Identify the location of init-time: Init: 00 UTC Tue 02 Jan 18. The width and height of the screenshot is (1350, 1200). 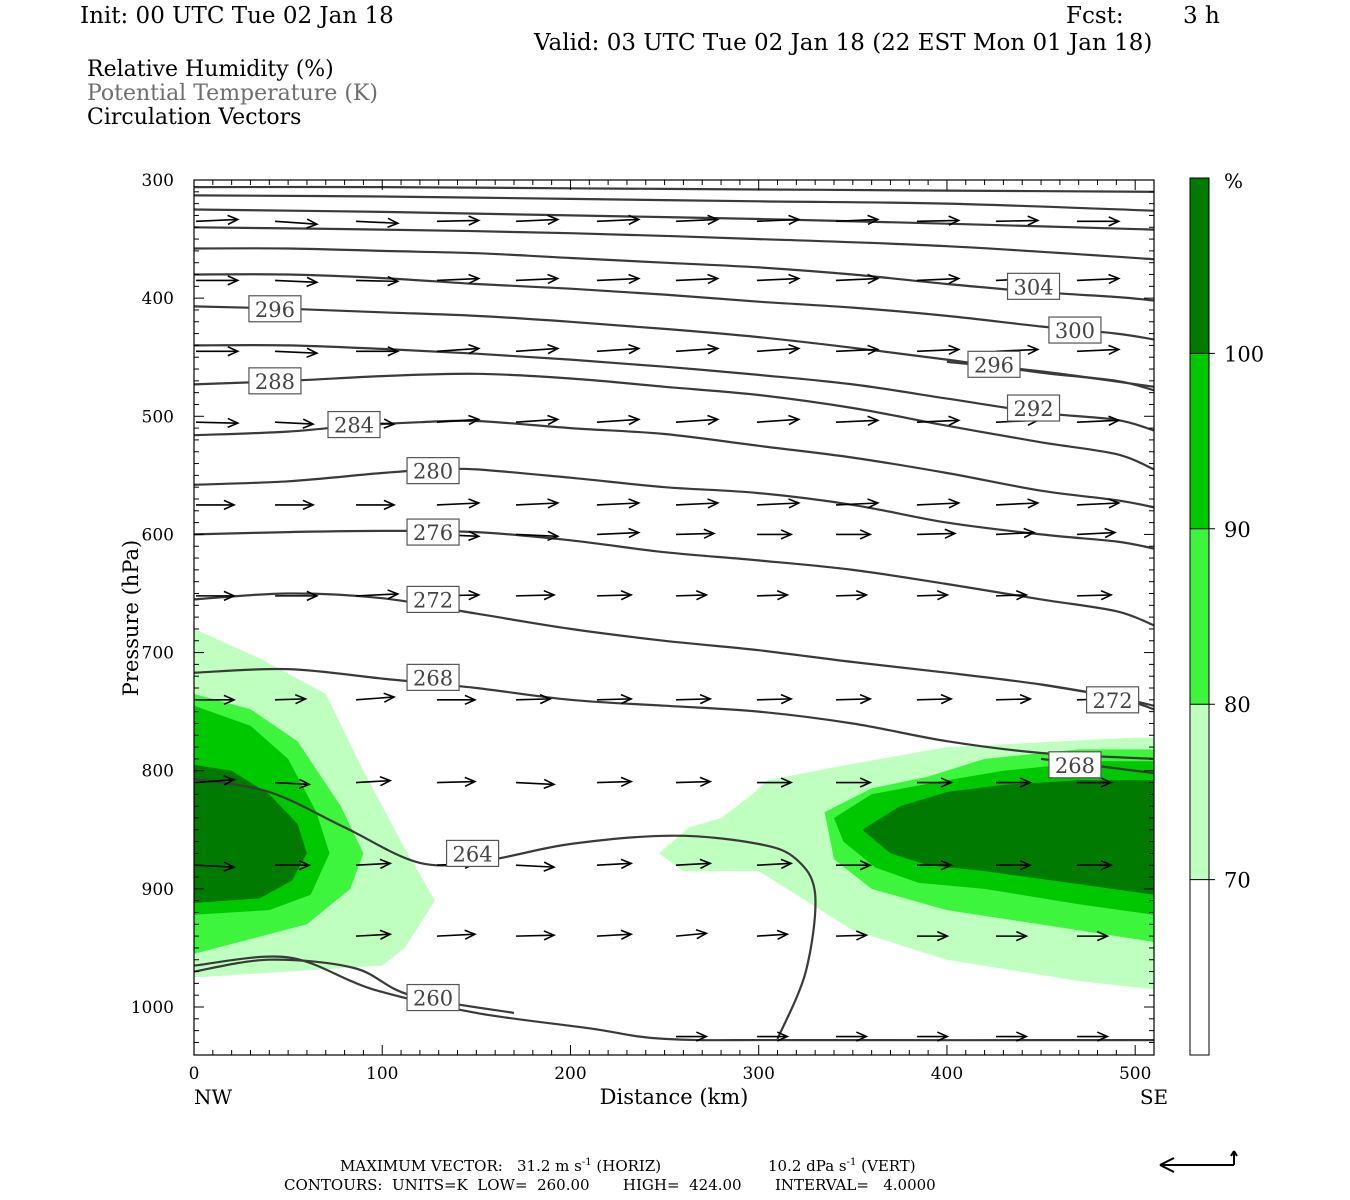
(237, 16).